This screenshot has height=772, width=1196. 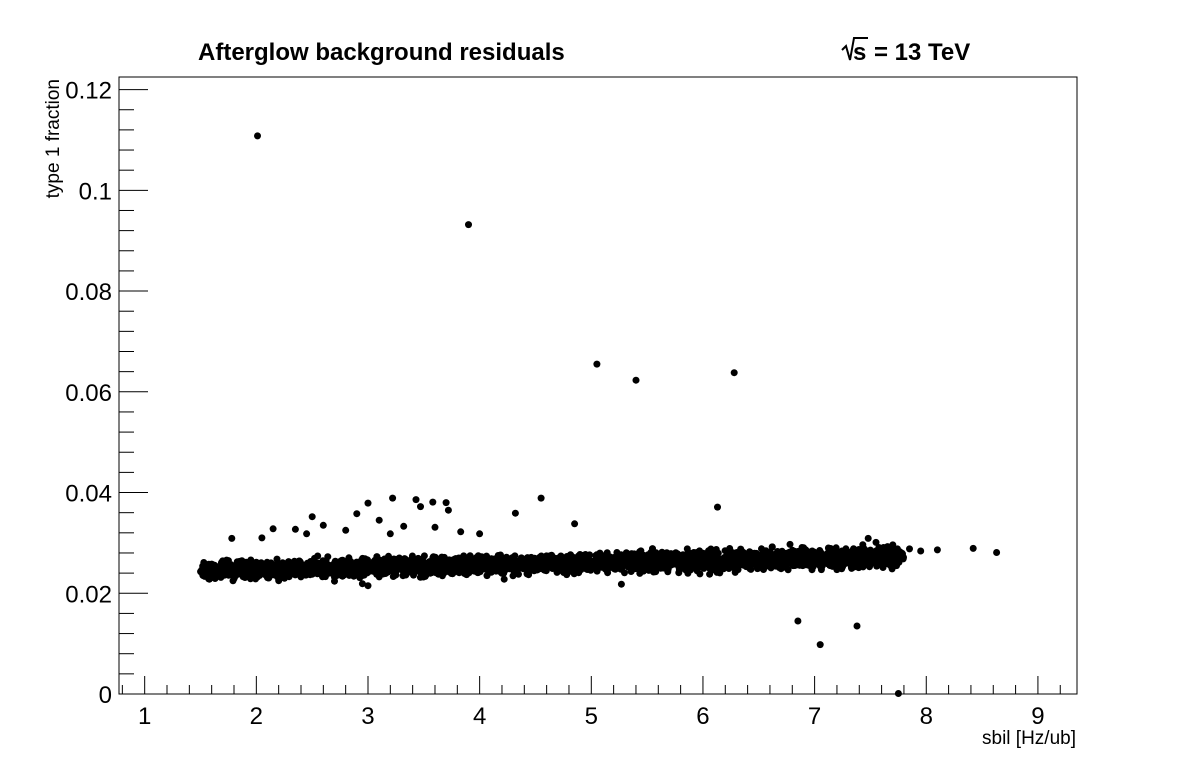 What do you see at coordinates (922, 52) in the screenshot?
I see `energy-value: = 13 TeV` at bounding box center [922, 52].